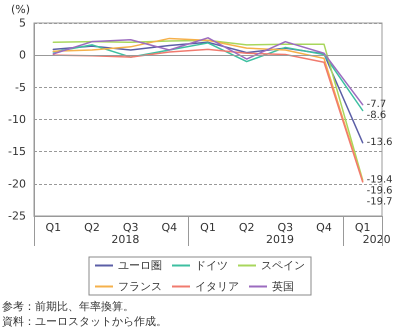 Image resolution: width=400 pixels, height=333 pixels. What do you see at coordinates (379, 180) in the screenshot?
I see `data-label: -19.4` at bounding box center [379, 180].